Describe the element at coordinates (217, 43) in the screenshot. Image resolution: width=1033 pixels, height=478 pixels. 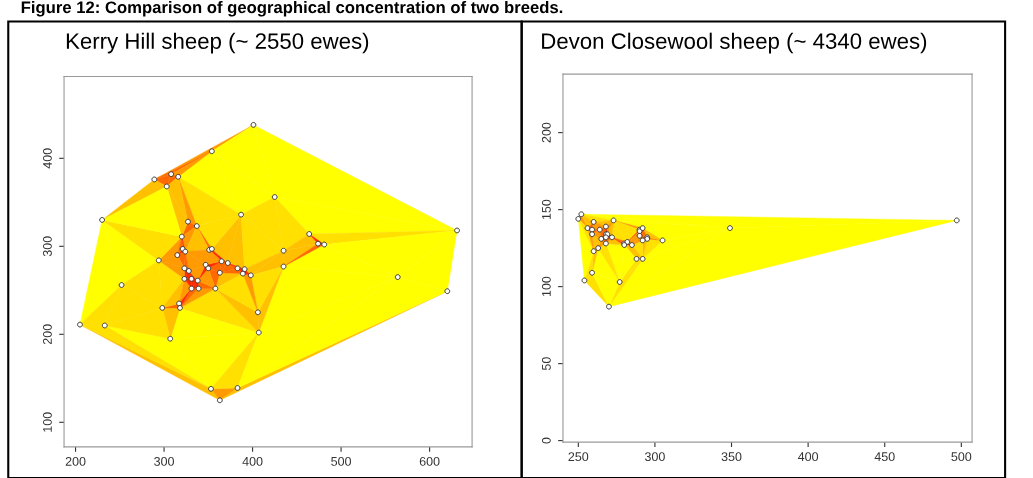
I see `chart-title: Kerry Hill sheep (~ 2550 ewes)` at that location.